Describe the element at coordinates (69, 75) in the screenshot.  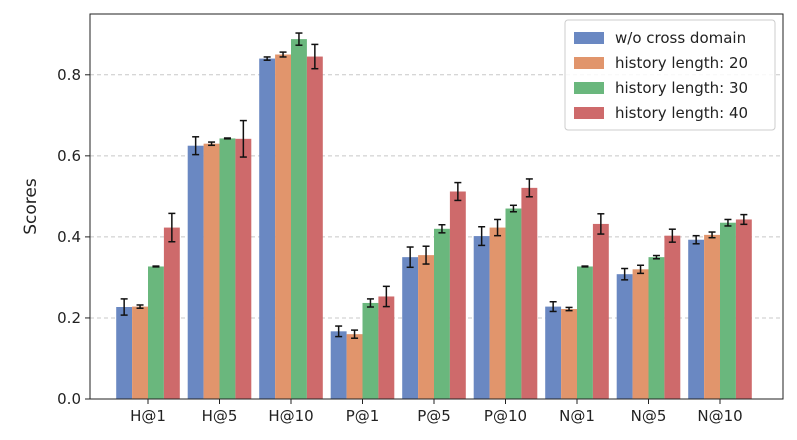
I see `y-tick-label: 0.8` at that location.